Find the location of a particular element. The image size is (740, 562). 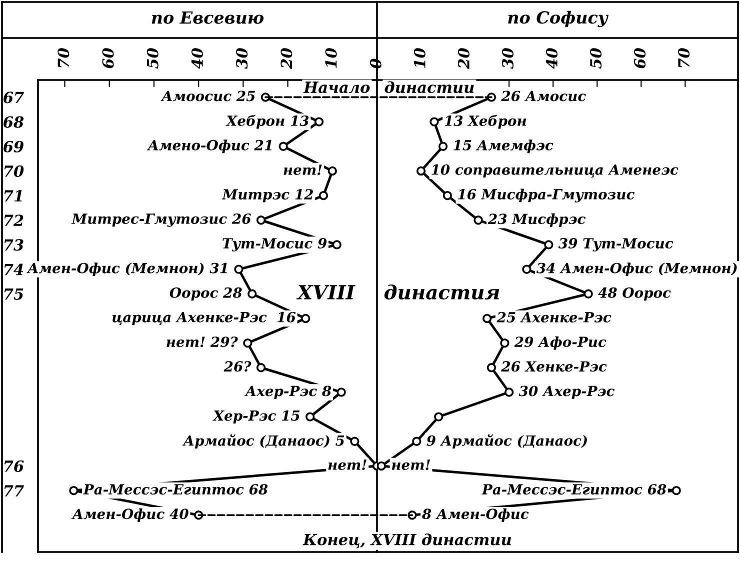

y-tick-label: 69 is located at coordinates (14, 146).